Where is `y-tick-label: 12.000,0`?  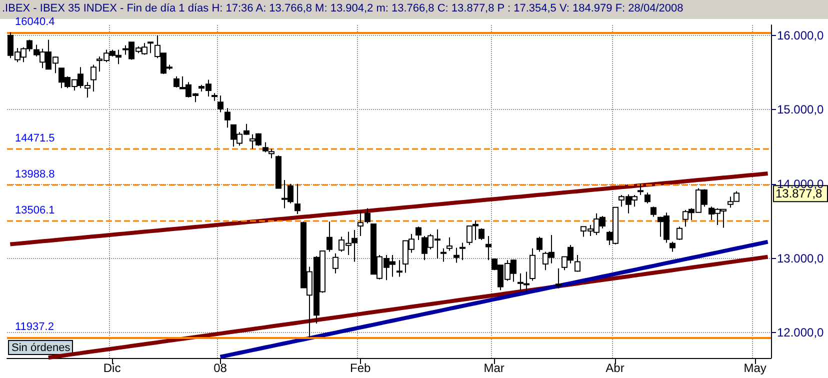
y-tick-label: 12.000,0 is located at coordinates (800, 333).